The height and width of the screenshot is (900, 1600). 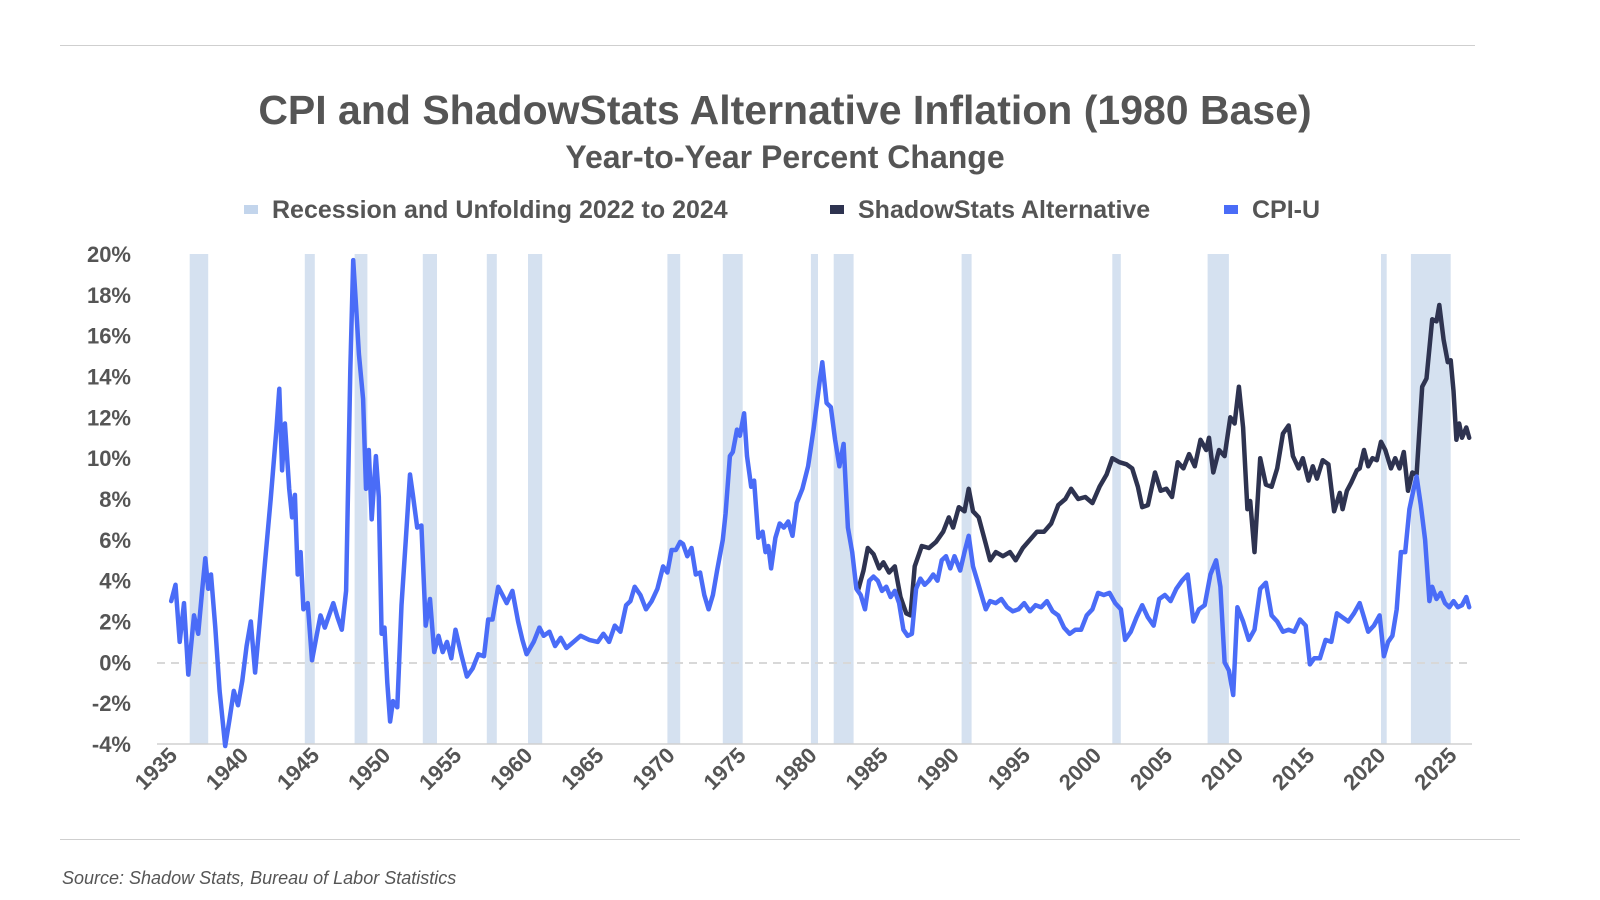 What do you see at coordinates (115, 662) in the screenshot?
I see `y-tick-label-2: 0%` at bounding box center [115, 662].